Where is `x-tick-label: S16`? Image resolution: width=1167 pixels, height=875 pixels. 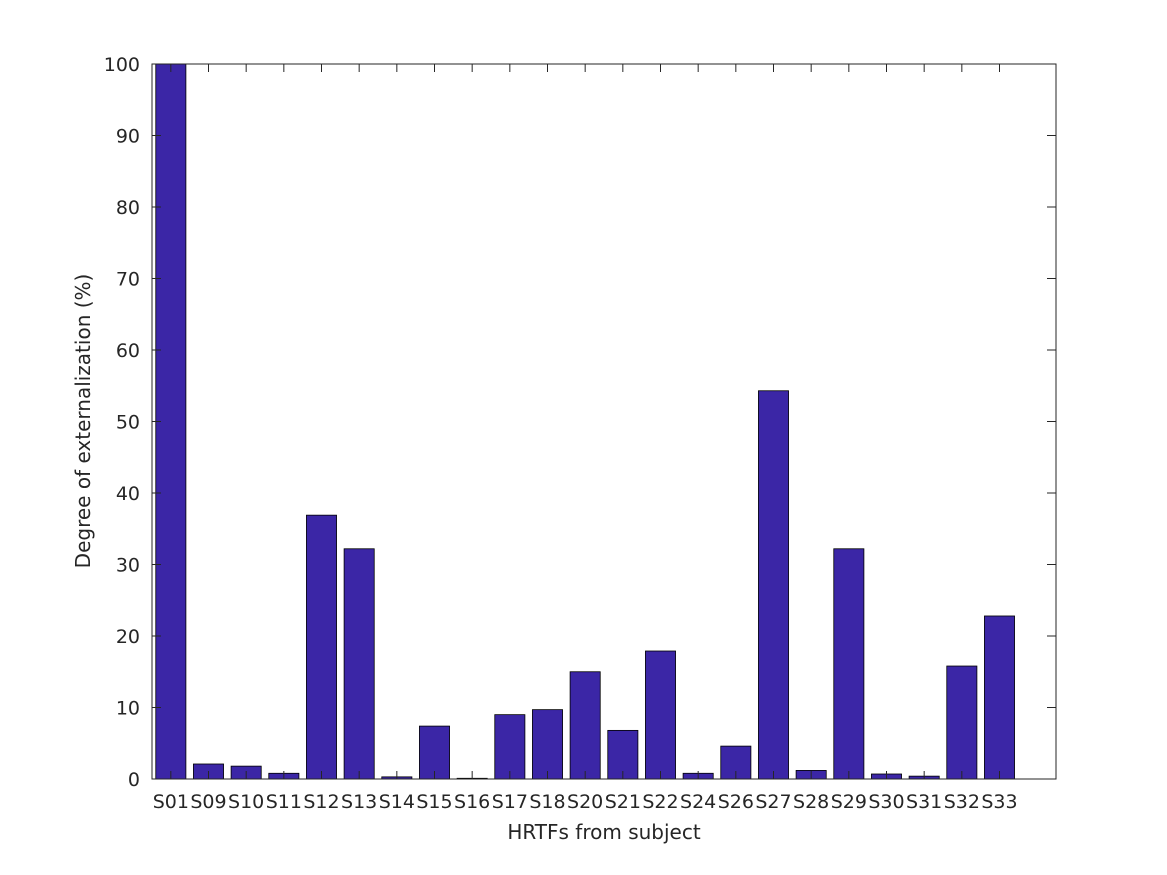
x-tick-label: S16 is located at coordinates (472, 802).